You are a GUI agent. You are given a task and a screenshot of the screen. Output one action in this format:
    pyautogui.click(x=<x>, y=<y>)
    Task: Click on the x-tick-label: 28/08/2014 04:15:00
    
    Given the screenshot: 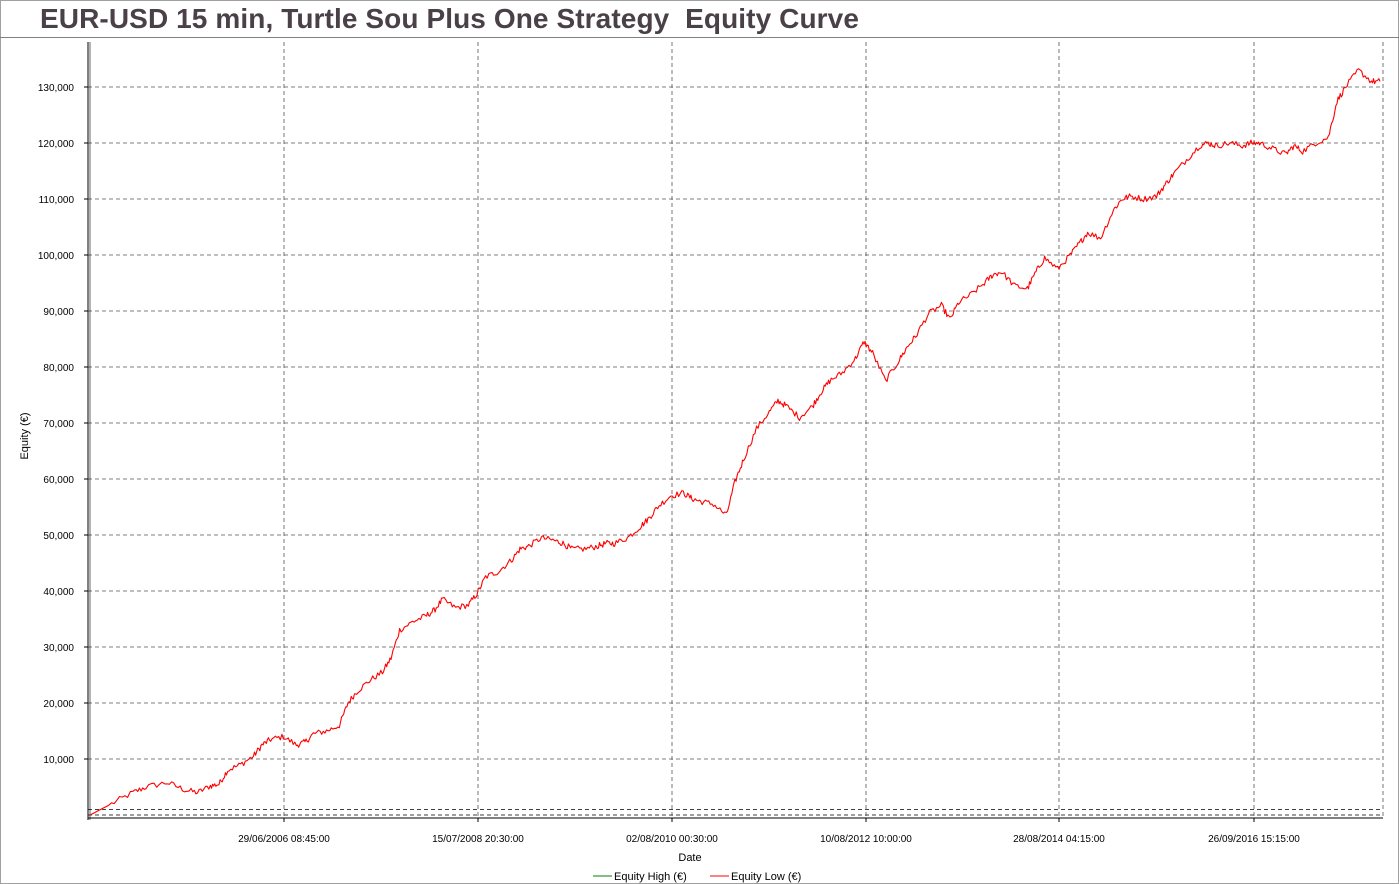 What is the action you would take?
    pyautogui.click(x=1059, y=839)
    